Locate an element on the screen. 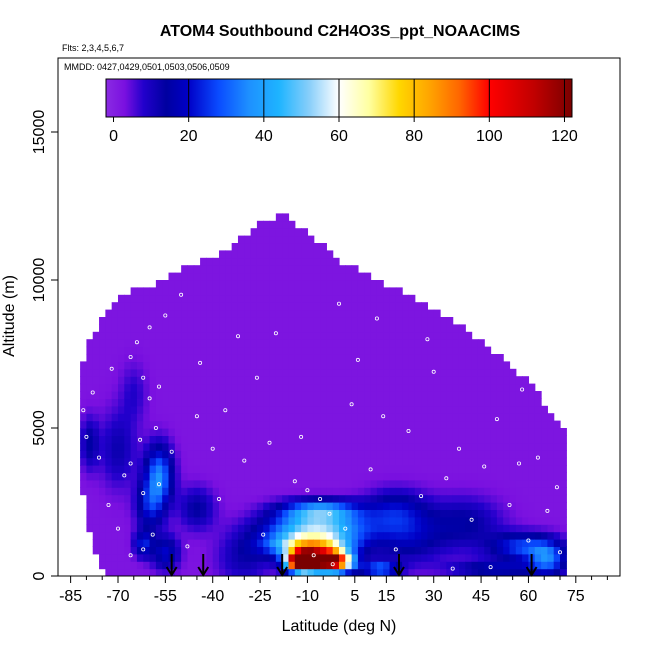  x-tick-label: 30 is located at coordinates (434, 596).